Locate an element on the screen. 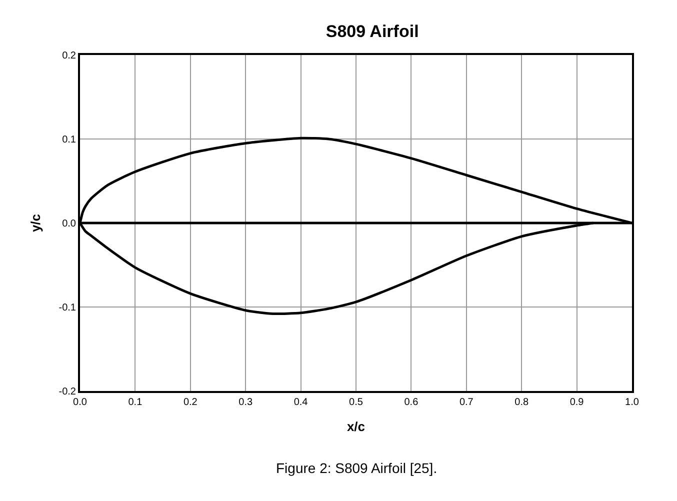 The height and width of the screenshot is (501, 677). y-tick-label: 0.1 is located at coordinates (69, 140).